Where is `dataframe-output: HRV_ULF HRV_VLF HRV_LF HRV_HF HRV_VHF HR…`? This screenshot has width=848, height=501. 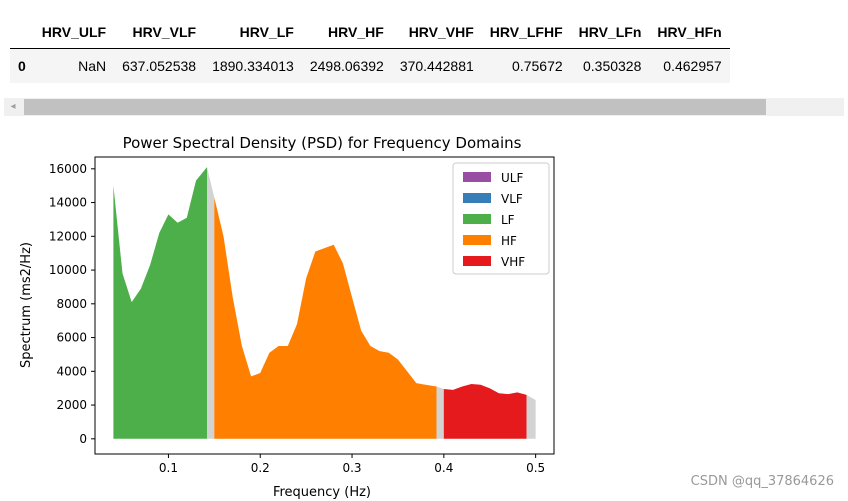 dataframe-output: HRV_ULF HRV_VLF HRV_LF HRV_HF HRV_VHF HR… is located at coordinates (429, 50).